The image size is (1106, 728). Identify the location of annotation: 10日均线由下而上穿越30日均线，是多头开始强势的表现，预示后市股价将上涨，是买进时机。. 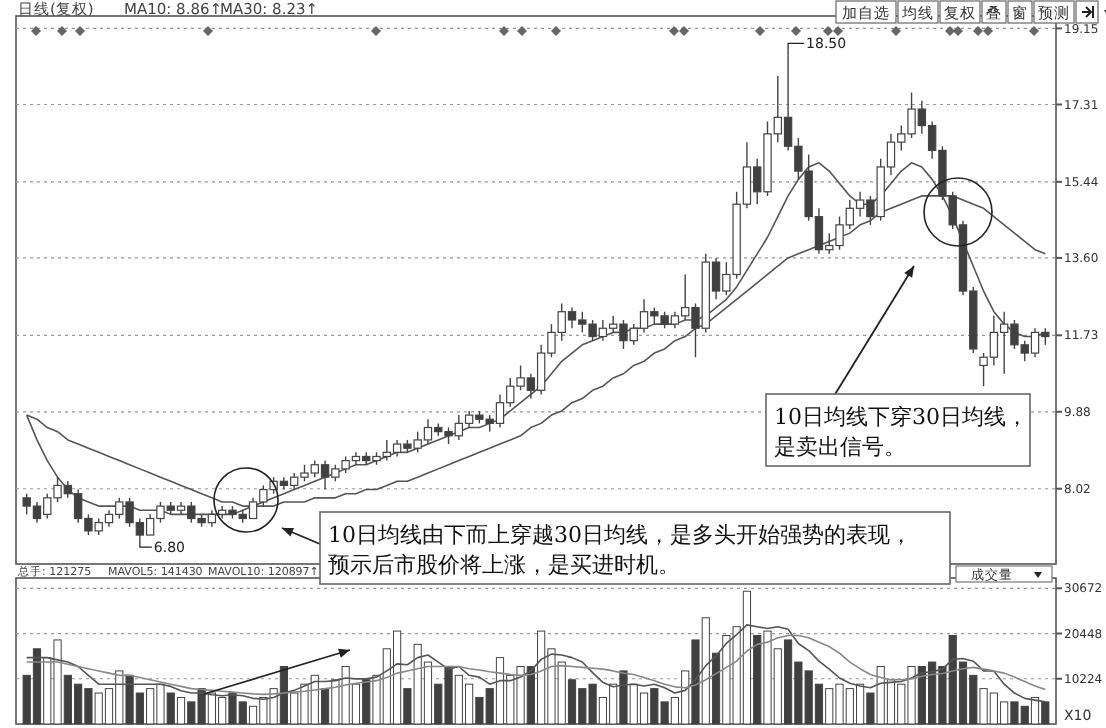
(620, 550).